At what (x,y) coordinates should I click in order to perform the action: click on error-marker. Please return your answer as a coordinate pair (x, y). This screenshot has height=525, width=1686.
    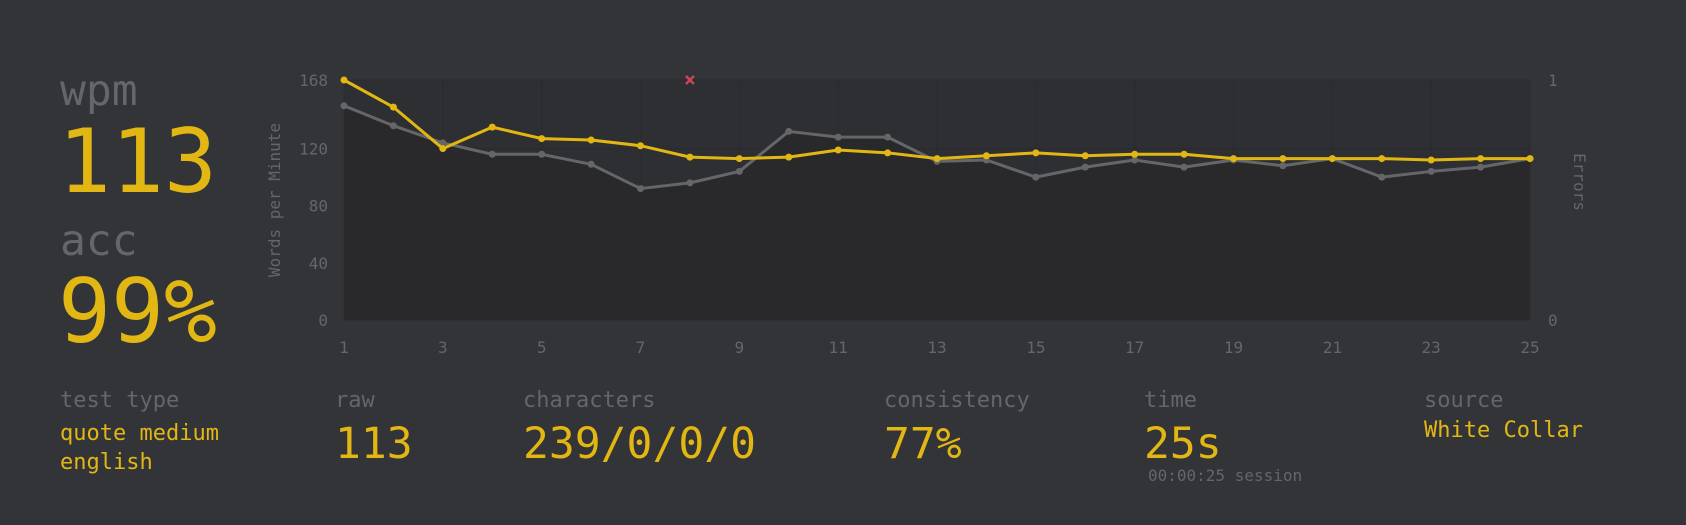
    Looking at the image, I should click on (690, 80).